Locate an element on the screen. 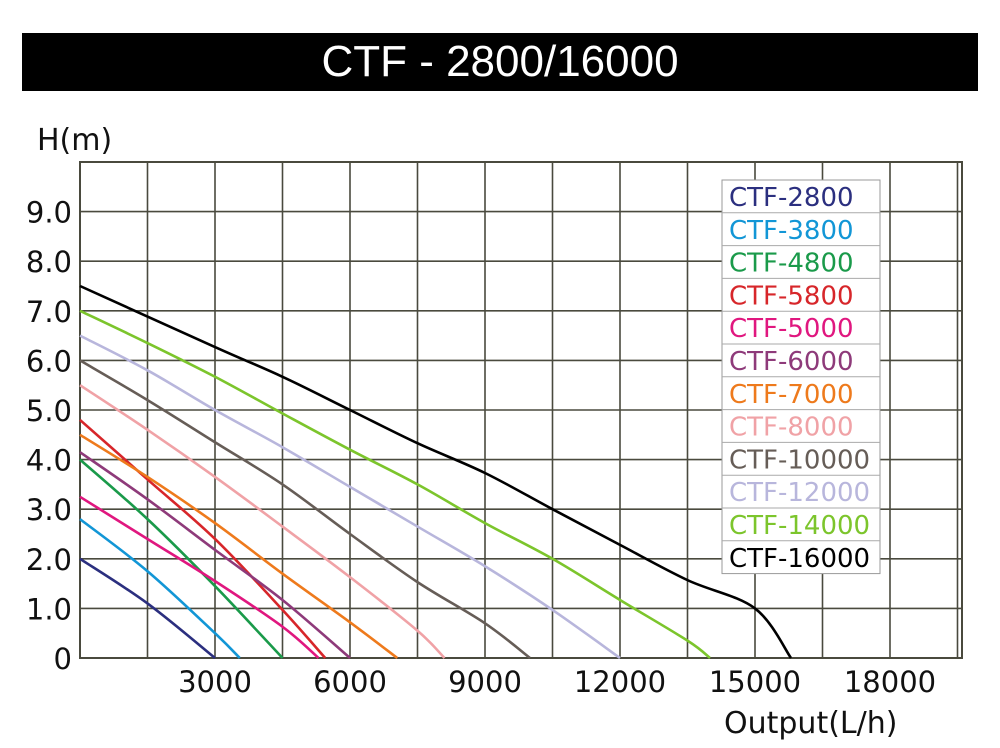 This screenshot has height=748, width=1000. legend-entry: CTF-3800 is located at coordinates (791, 231).